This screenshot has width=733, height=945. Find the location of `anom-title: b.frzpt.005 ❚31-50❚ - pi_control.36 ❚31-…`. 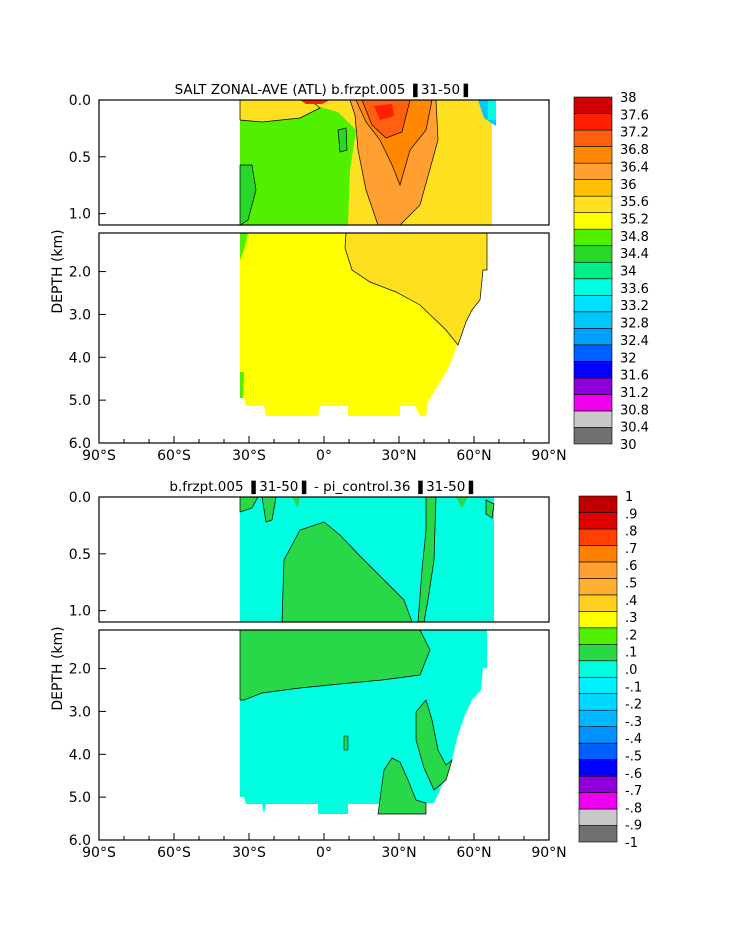

anom-title: b.frzpt.005 ❚31-50❚ - pi_control.36 ❚31-… is located at coordinates (322, 487).